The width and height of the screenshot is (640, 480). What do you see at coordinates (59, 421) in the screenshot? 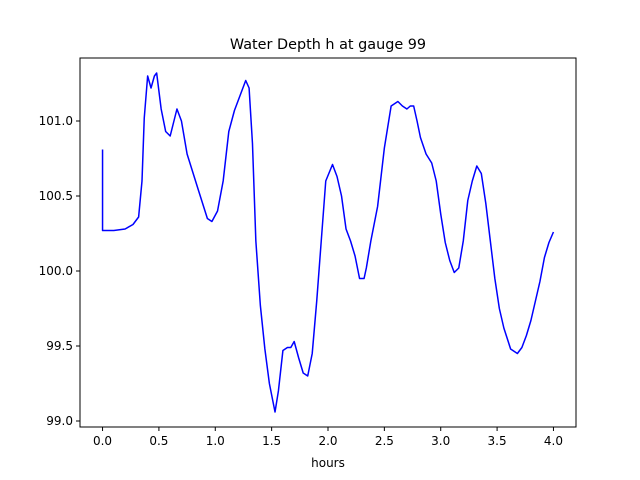
I see `y-tick-label: 99.0` at bounding box center [59, 421].